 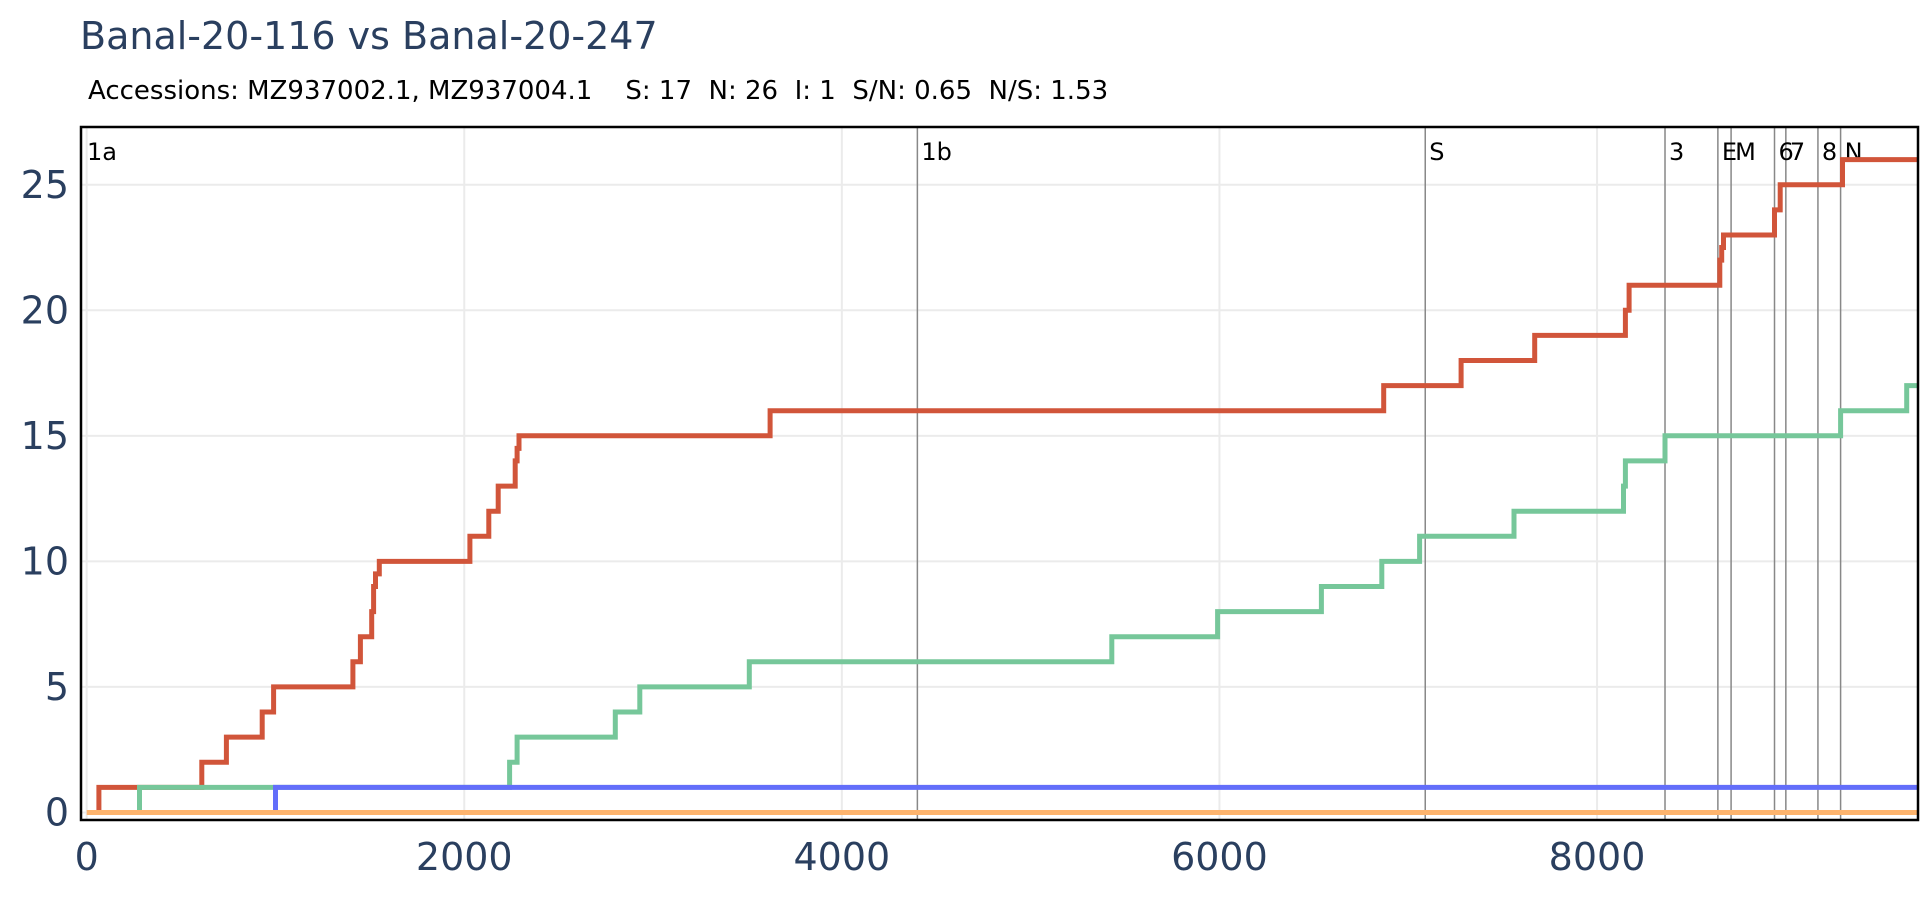 What do you see at coordinates (1597, 857) in the screenshot?
I see `x-tick-label-4: 8000` at bounding box center [1597, 857].